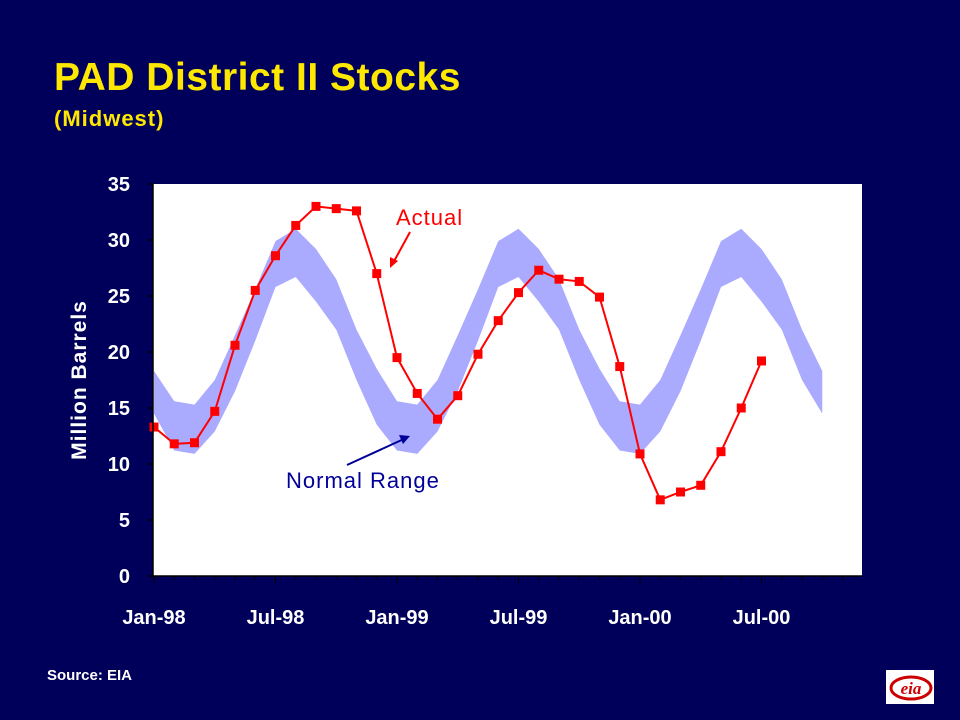 The width and height of the screenshot is (960, 720). What do you see at coordinates (90, 675) in the screenshot?
I see `source-note: Source: EIA` at bounding box center [90, 675].